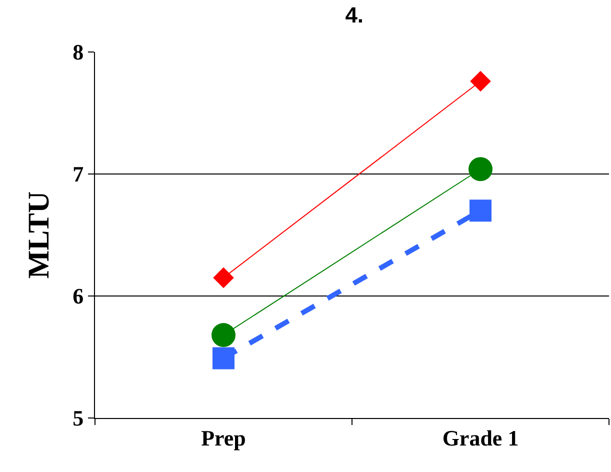  I want to click on y-tick-label: 7, so click(78, 174).